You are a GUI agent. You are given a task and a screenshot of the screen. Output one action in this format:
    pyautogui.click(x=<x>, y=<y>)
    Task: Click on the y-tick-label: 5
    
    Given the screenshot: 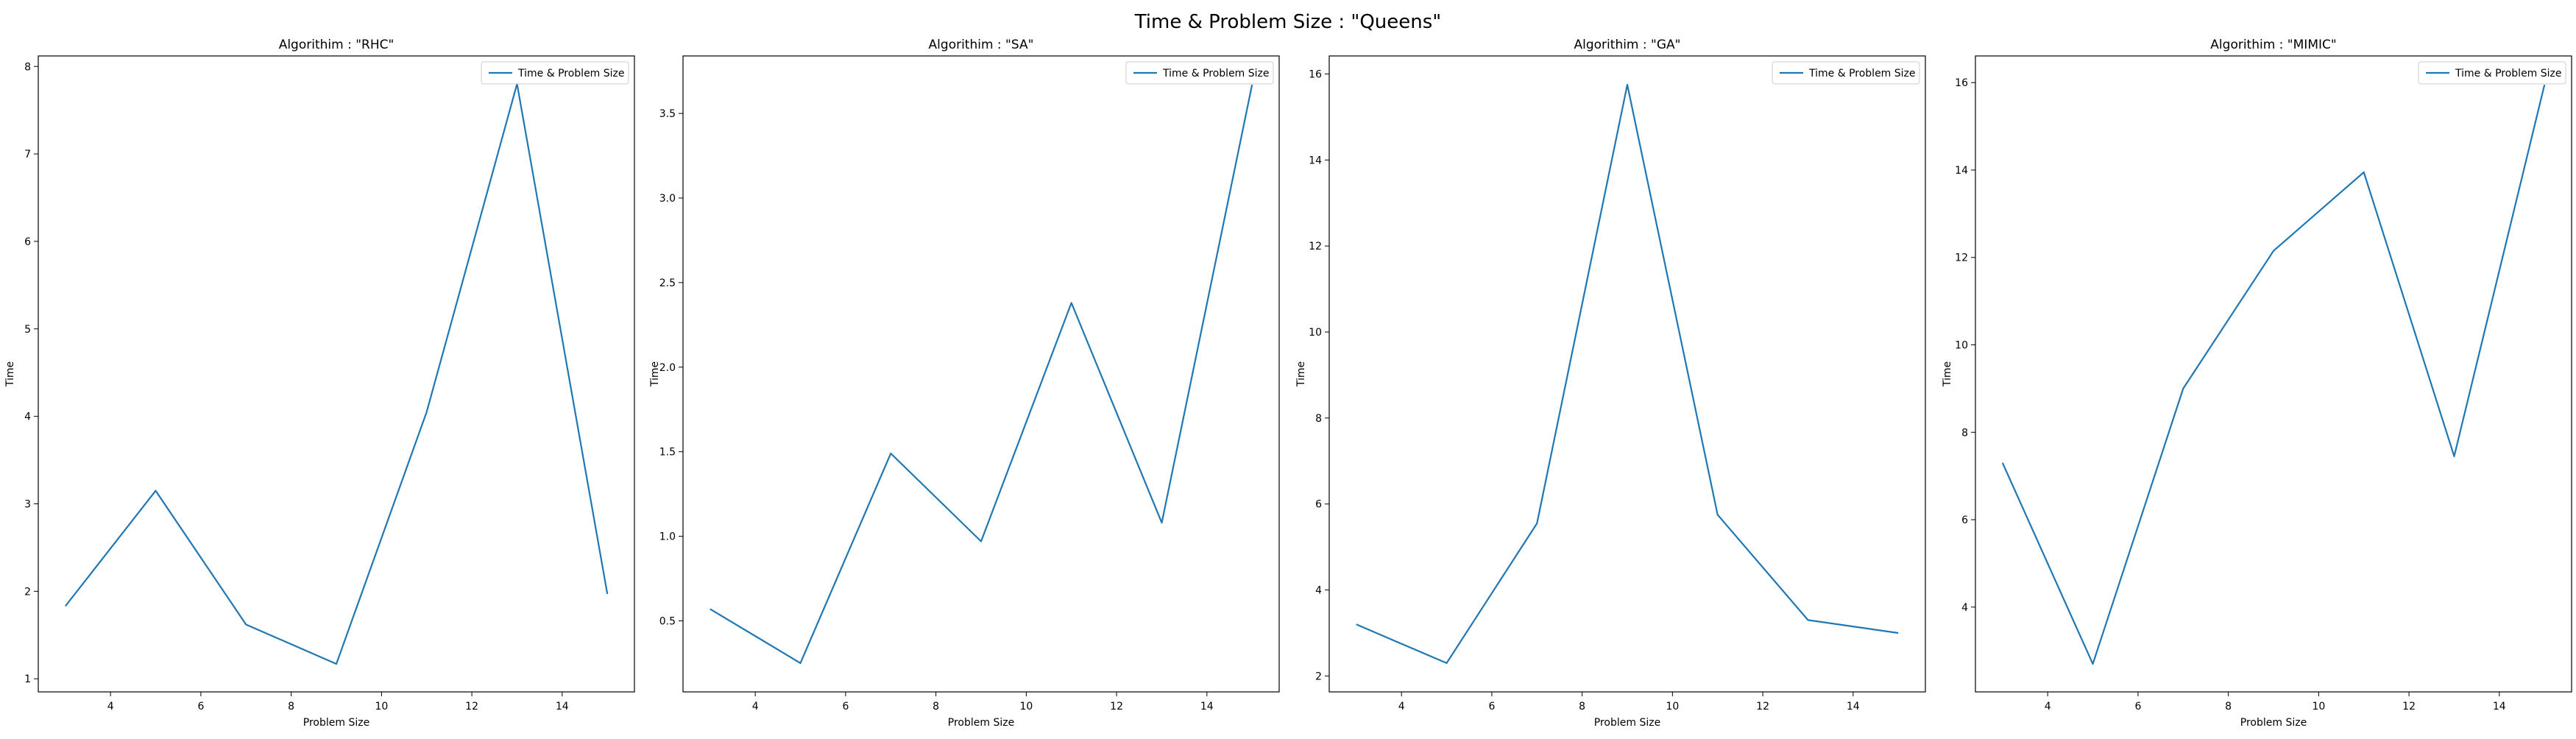 What is the action you would take?
    pyautogui.click(x=27, y=330)
    